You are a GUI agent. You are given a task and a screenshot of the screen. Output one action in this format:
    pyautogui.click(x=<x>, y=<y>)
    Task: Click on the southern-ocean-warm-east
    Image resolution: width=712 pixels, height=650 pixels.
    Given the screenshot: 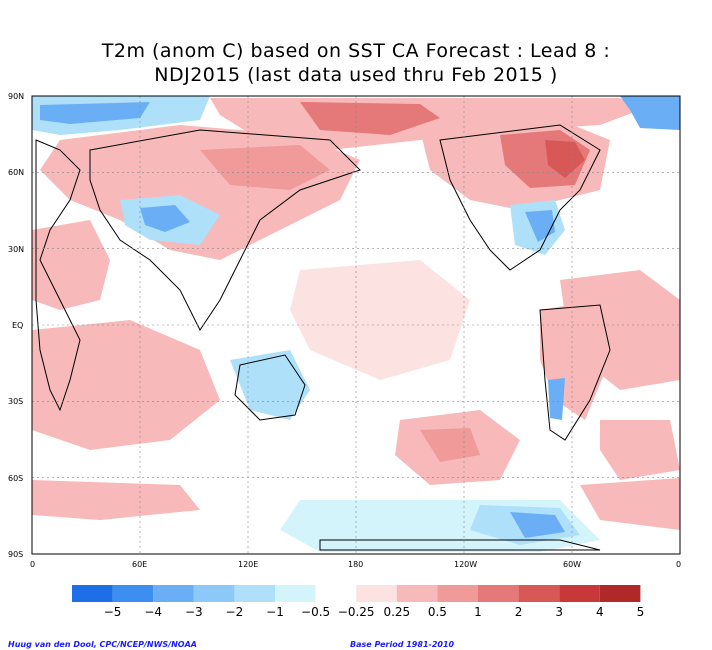 What is the action you would take?
    pyautogui.click(x=630, y=504)
    